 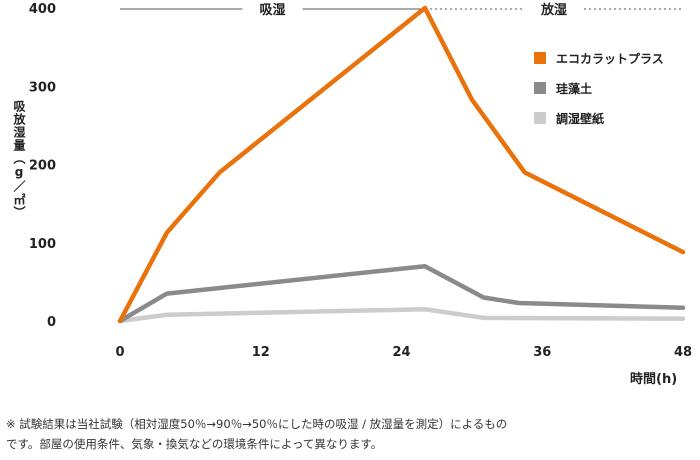 I want to click on legend-label: 珪藻土, so click(x=574, y=88).